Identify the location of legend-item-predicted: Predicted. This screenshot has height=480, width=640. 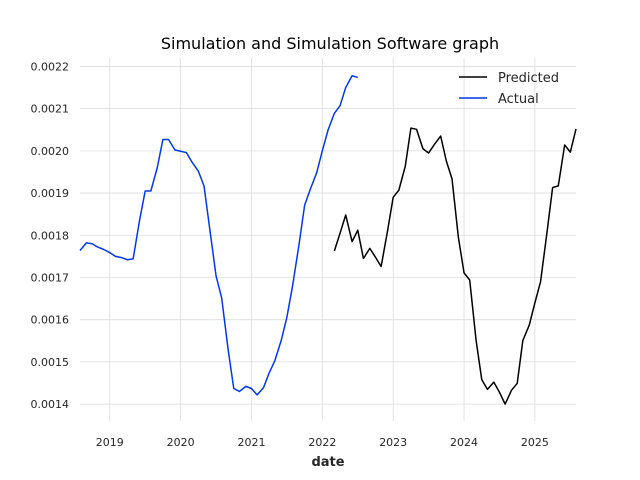
(509, 78).